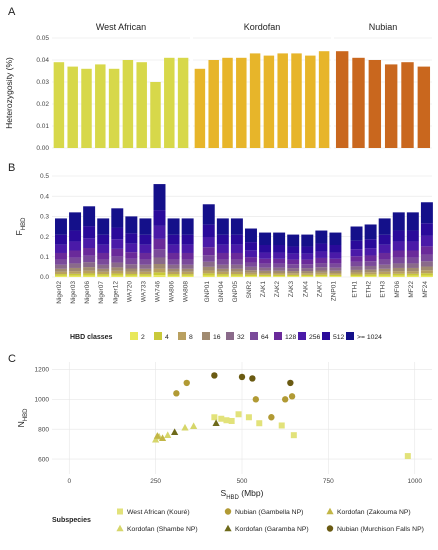 The image size is (438, 550). I want to click on panel-c-legend-marker, so click(228, 511).